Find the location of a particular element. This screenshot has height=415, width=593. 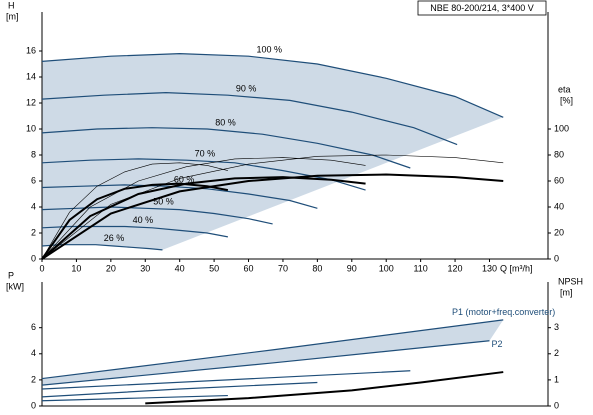

y2-tick-label: 1 is located at coordinates (556, 379).